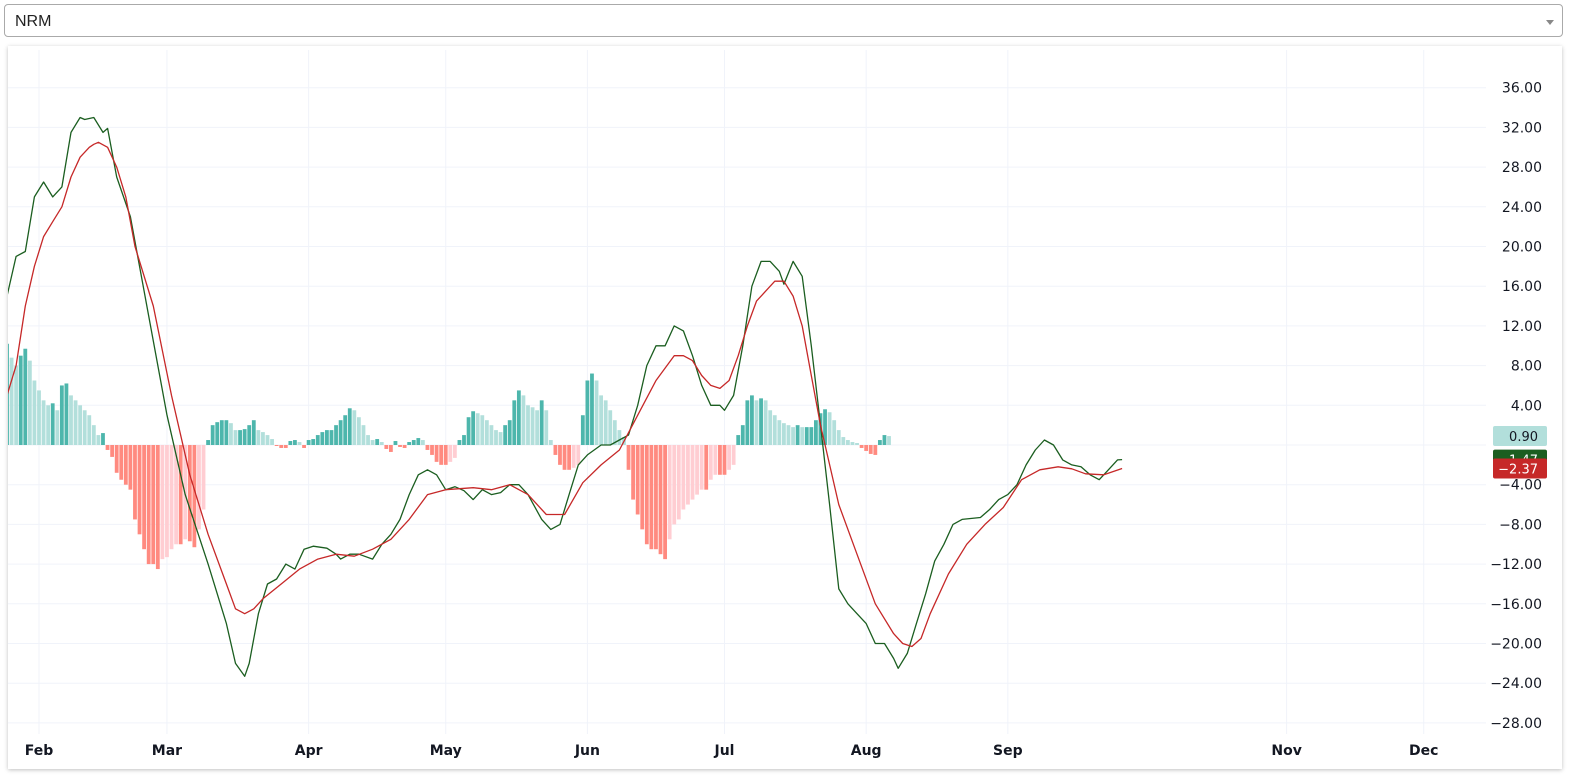  What do you see at coordinates (1522, 327) in the screenshot?
I see `y-tick-label: 12.00` at bounding box center [1522, 327].